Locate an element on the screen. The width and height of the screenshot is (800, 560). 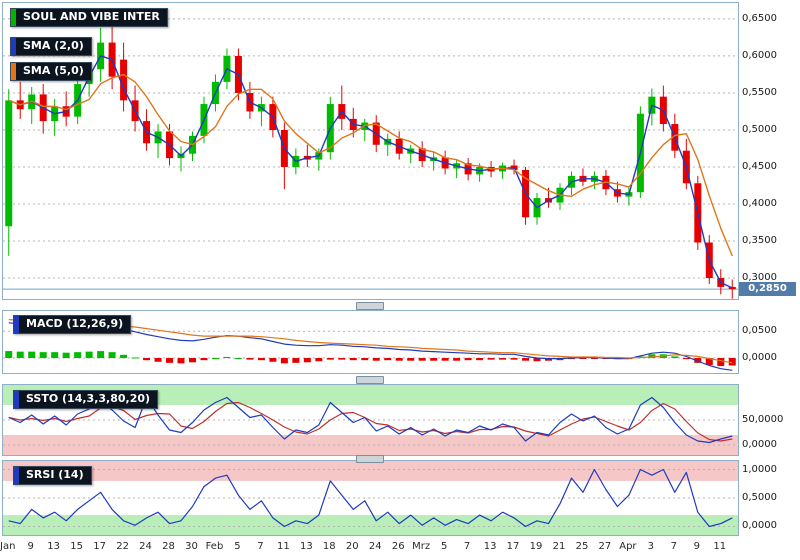
axis-tick-label: 0,3000 is located at coordinates (759, 278).